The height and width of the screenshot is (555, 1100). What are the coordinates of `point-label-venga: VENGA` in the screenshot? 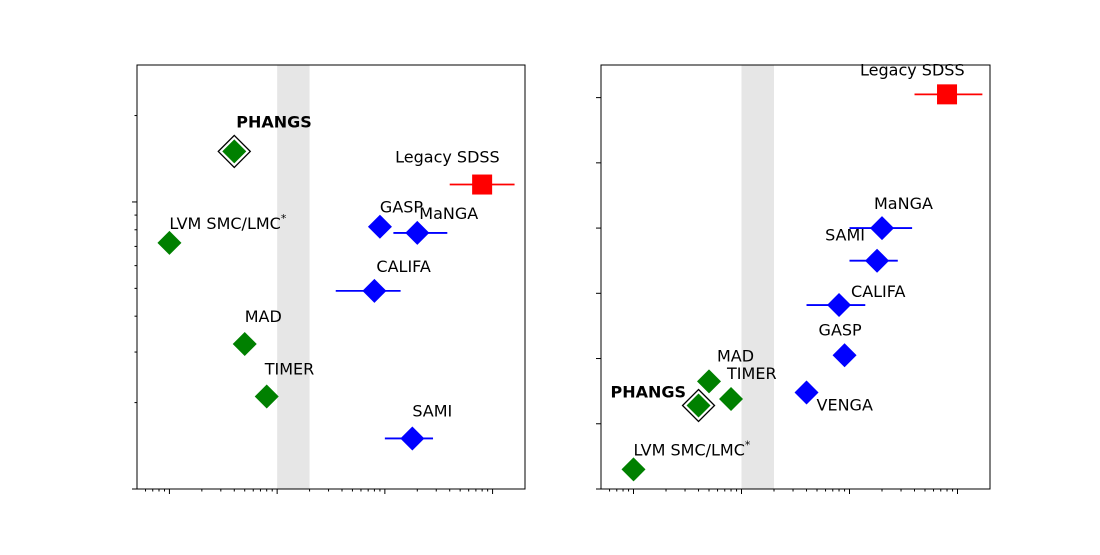 It's located at (845, 404).